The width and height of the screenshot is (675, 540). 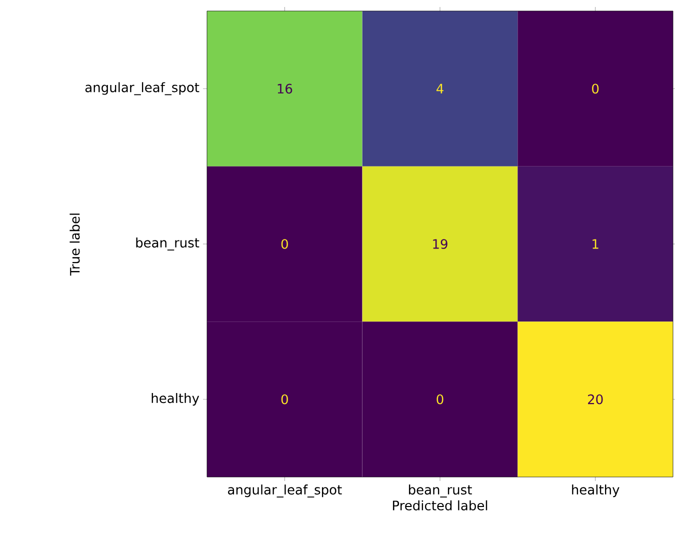 I want to click on y-tick-label: bean_rust, so click(x=168, y=244).